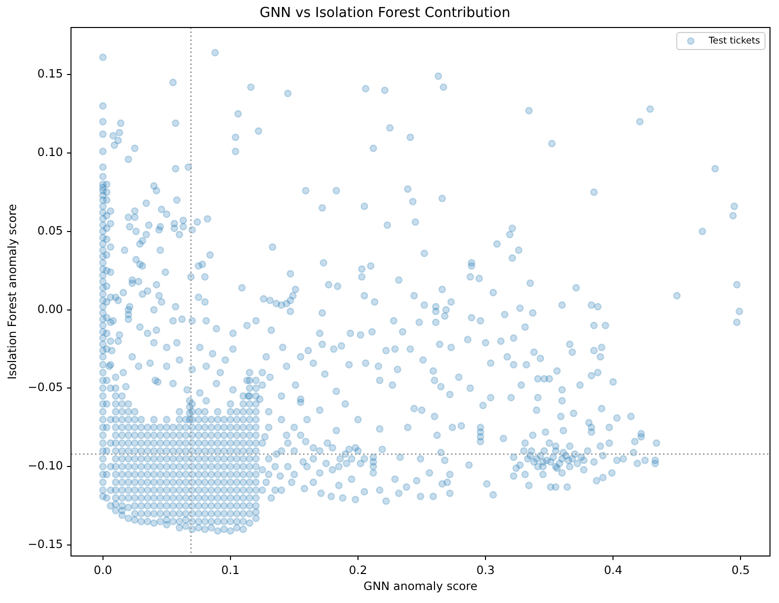 The height and width of the screenshot is (603, 779). Describe the element at coordinates (50, 151) in the screenshot. I see `y-tick-label: 0.10` at that location.